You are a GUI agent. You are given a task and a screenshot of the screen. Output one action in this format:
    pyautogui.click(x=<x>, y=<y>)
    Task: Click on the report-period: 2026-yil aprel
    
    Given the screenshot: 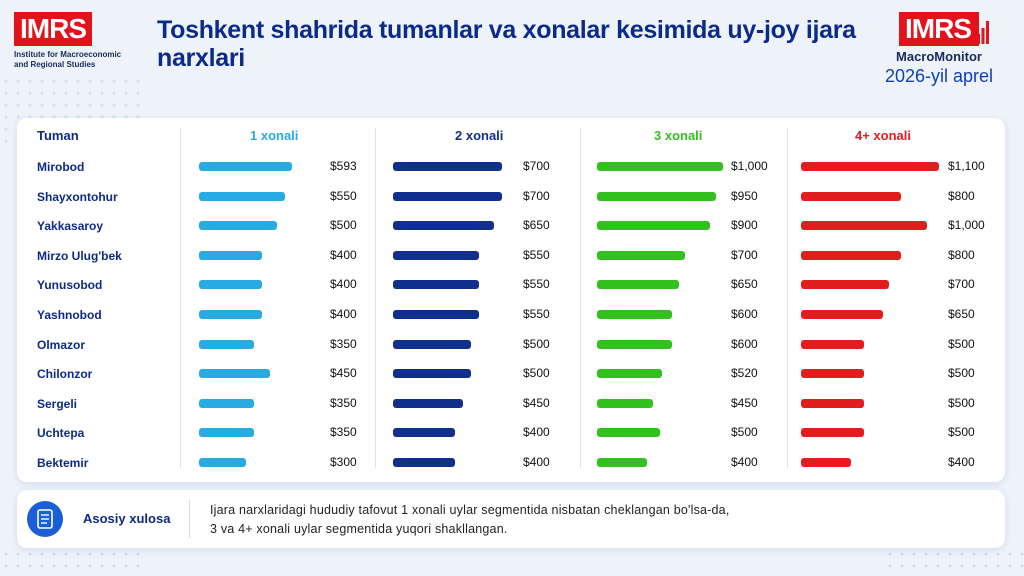 What is the action you would take?
    pyautogui.click(x=939, y=76)
    